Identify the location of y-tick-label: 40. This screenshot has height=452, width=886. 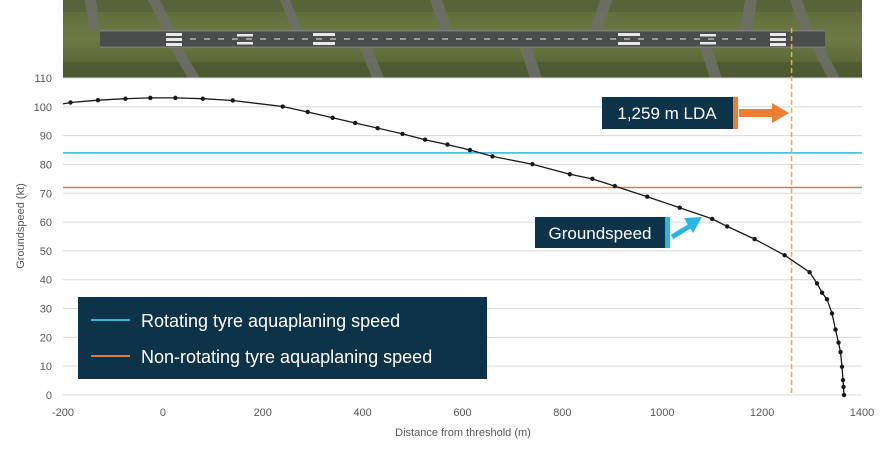
(46, 281).